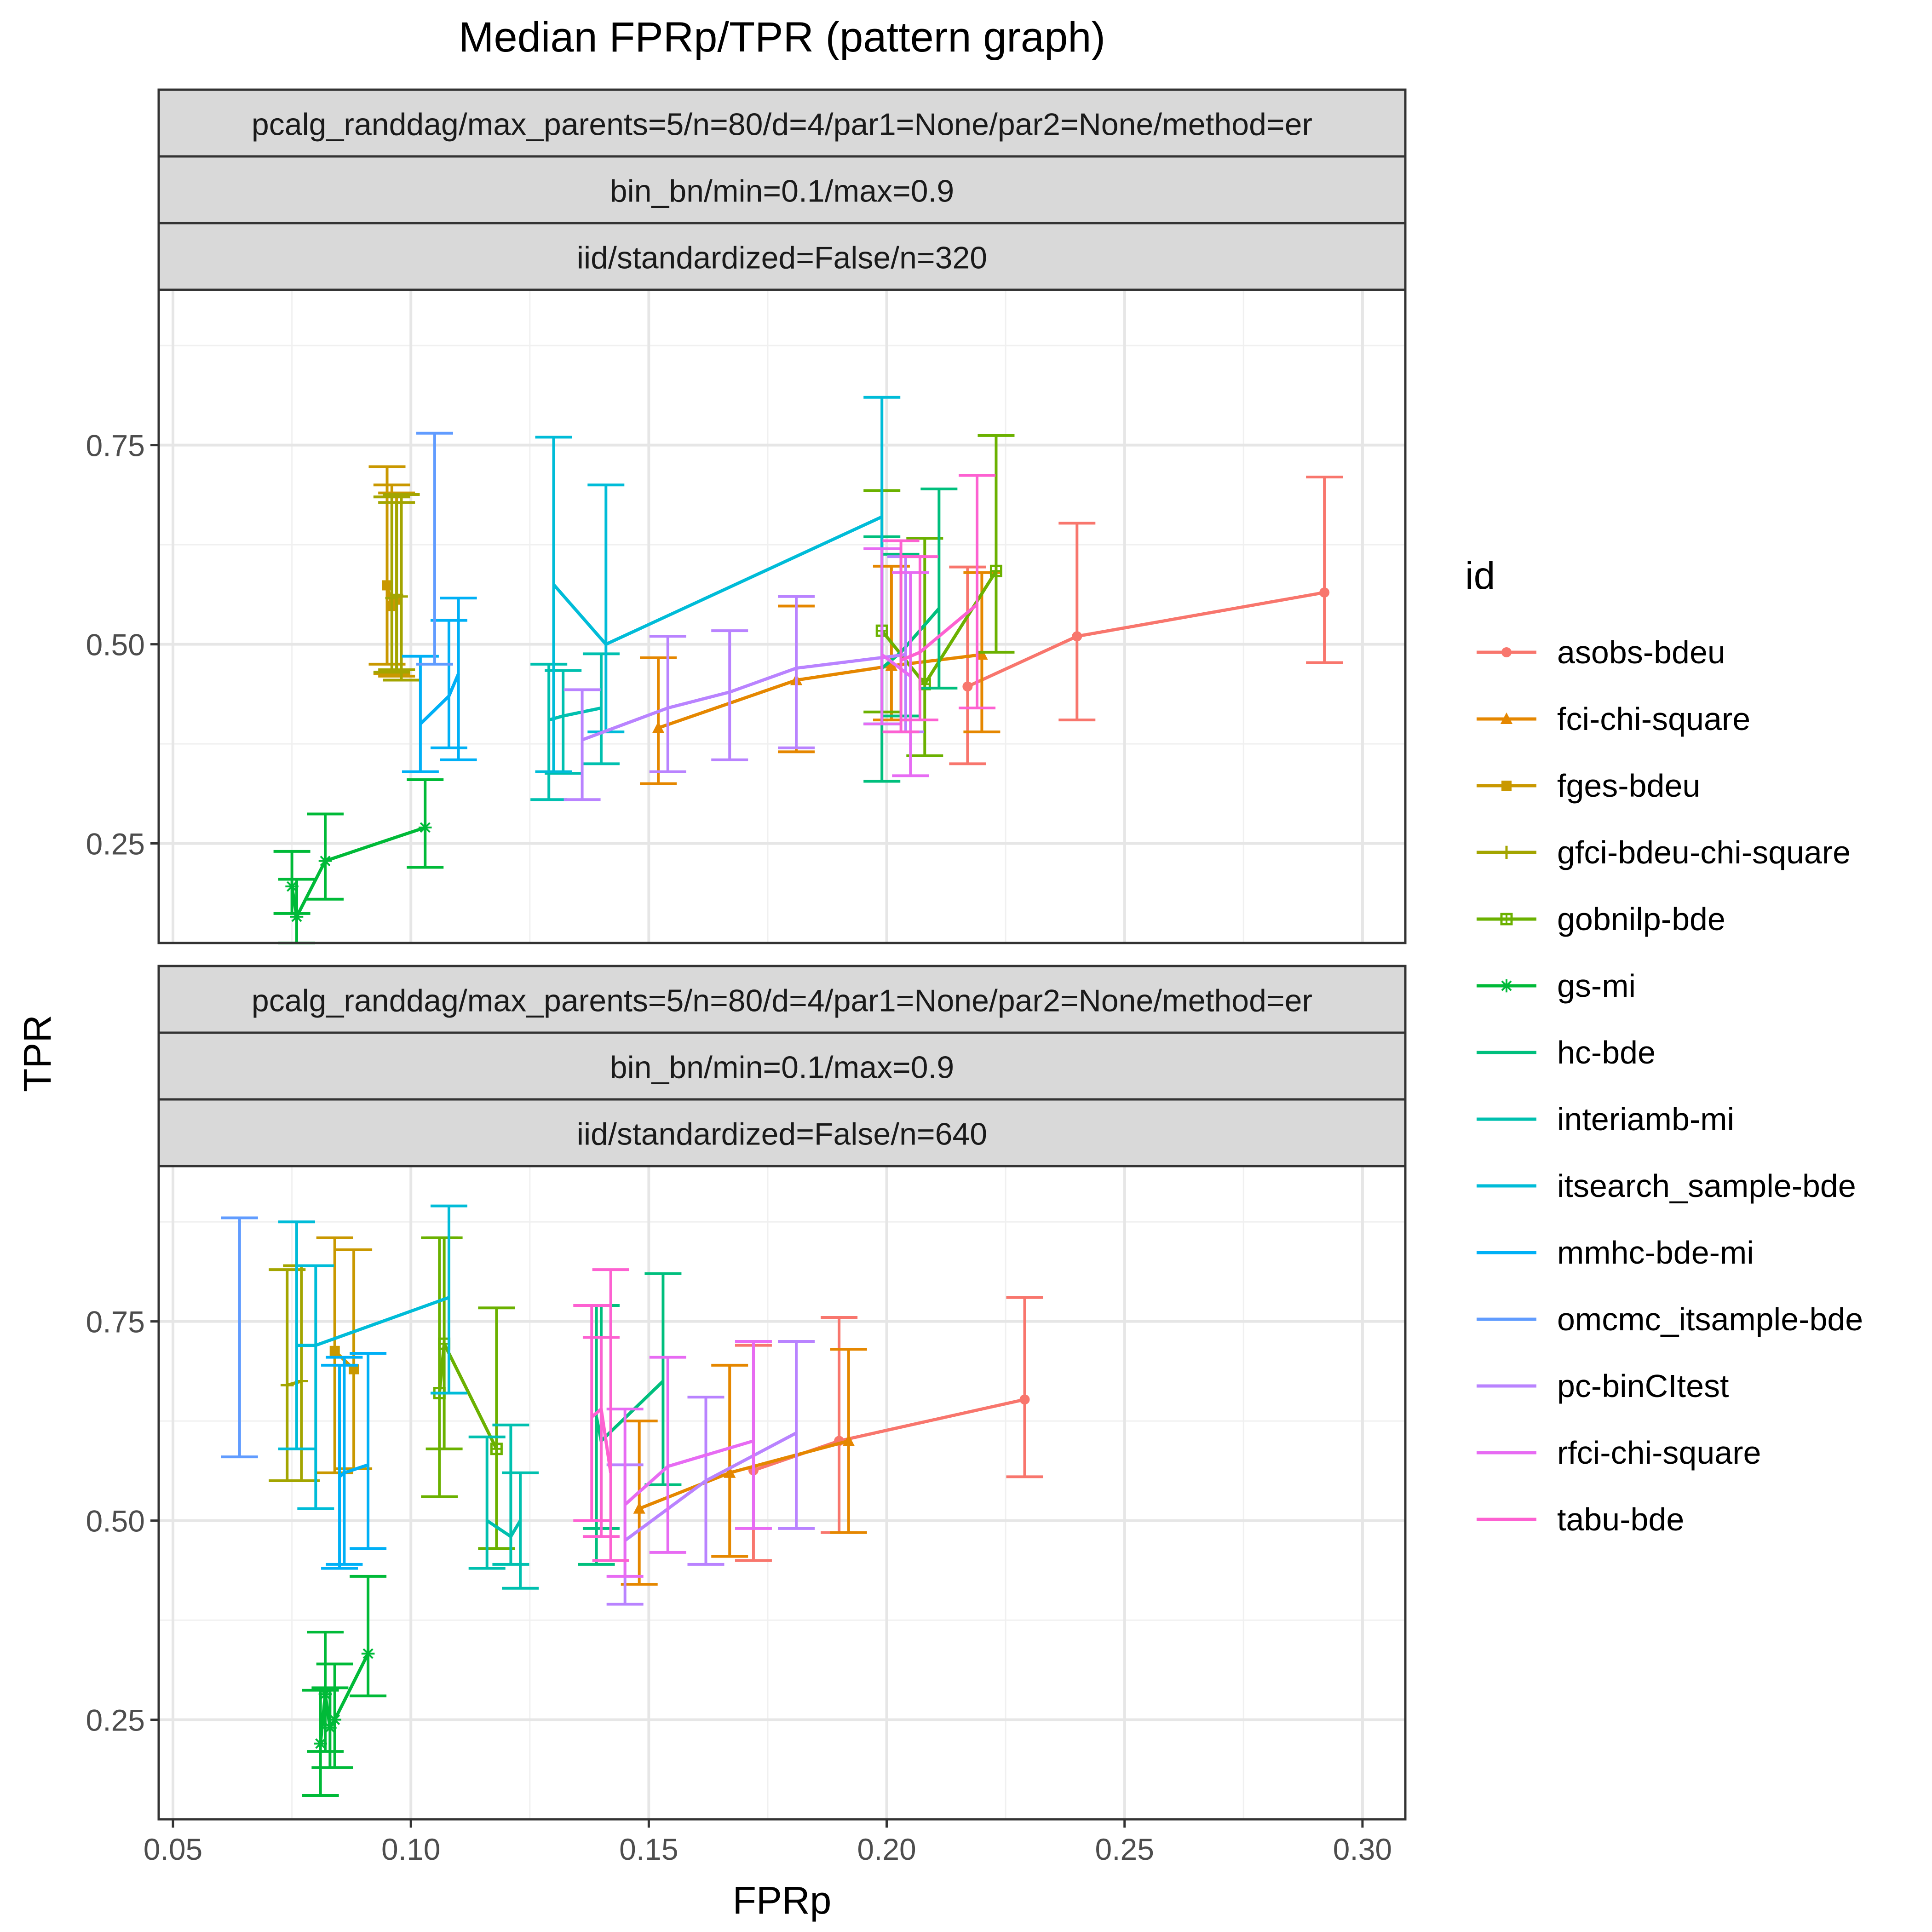 This screenshot has height=1932, width=1932. What do you see at coordinates (1362, 1849) in the screenshot?
I see `x-tick-label: 0.30` at bounding box center [1362, 1849].